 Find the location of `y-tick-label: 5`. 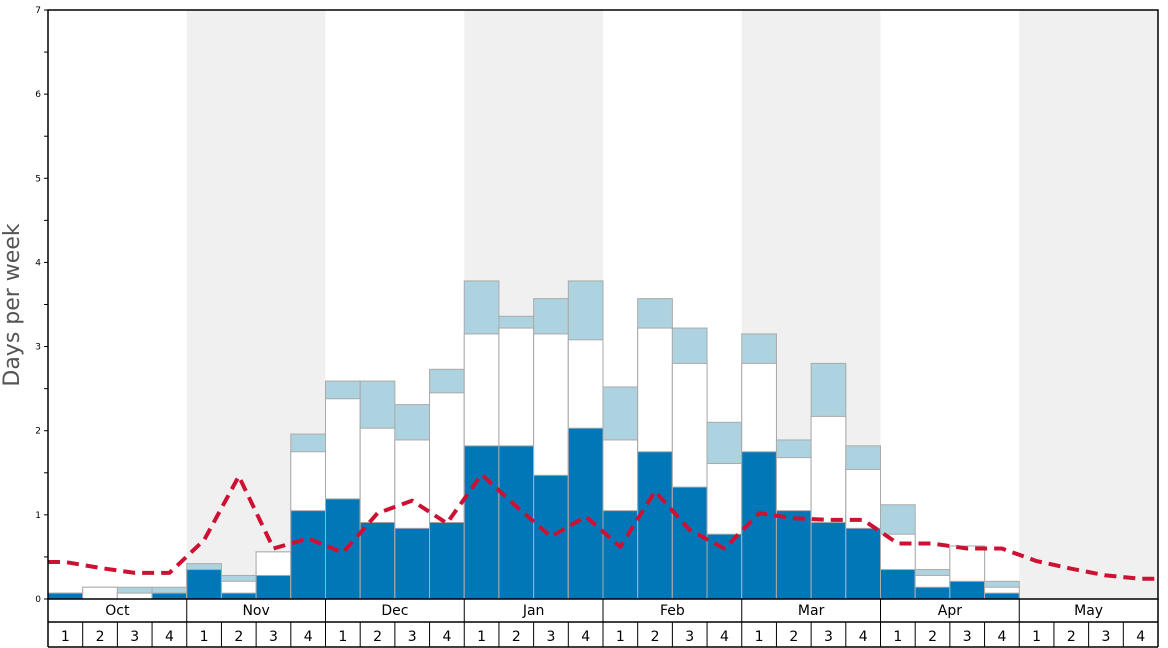

y-tick-label: 5 is located at coordinates (38, 179).